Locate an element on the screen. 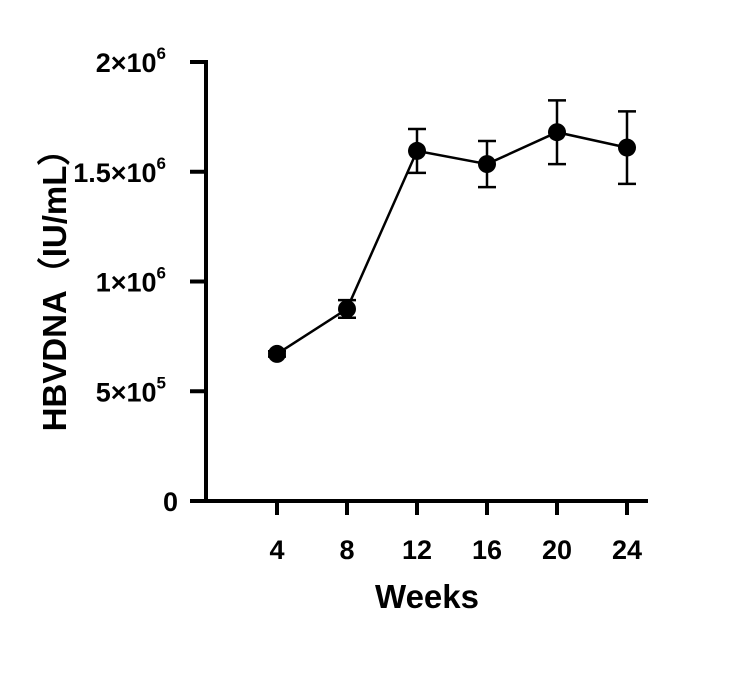 This screenshot has height=695, width=752. x-axis-title: Weeks is located at coordinates (427, 596).